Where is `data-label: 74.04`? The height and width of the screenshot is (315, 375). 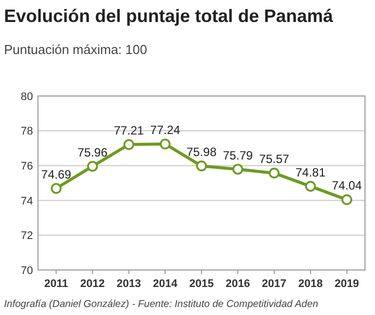
data-label: 74.04 is located at coordinates (347, 185).